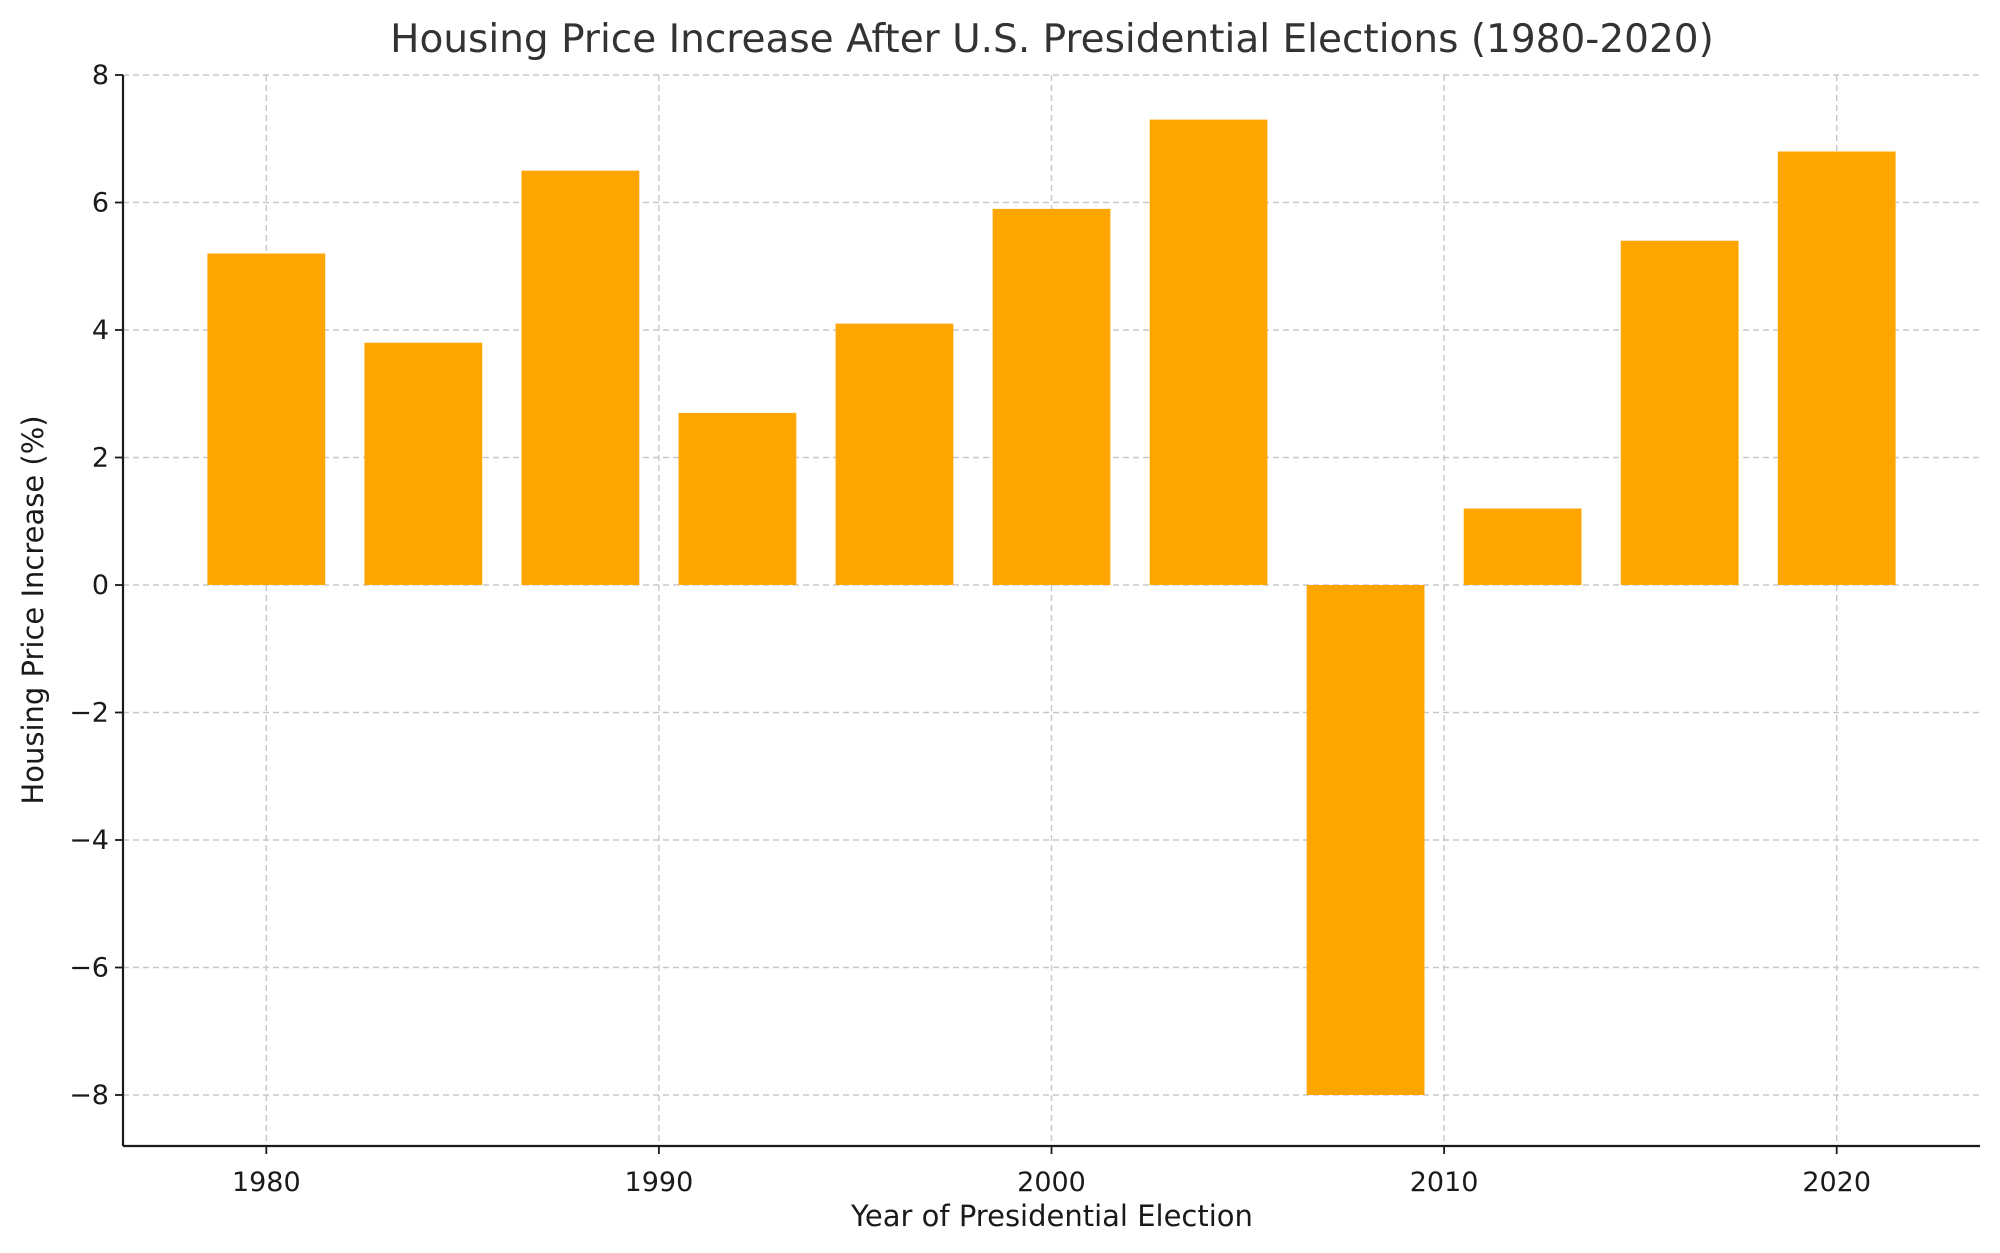  What do you see at coordinates (100, 330) in the screenshot?
I see `y-tick-label: 4` at bounding box center [100, 330].